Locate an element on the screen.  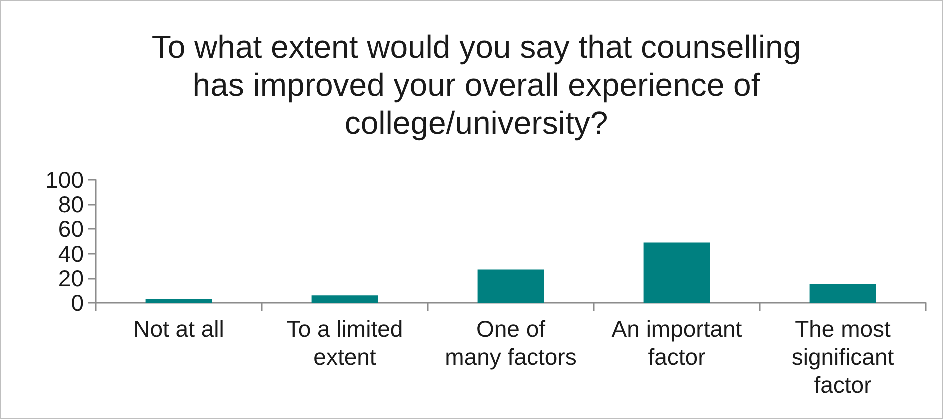
x-tick-label: The most significant factor is located at coordinates (843, 357).